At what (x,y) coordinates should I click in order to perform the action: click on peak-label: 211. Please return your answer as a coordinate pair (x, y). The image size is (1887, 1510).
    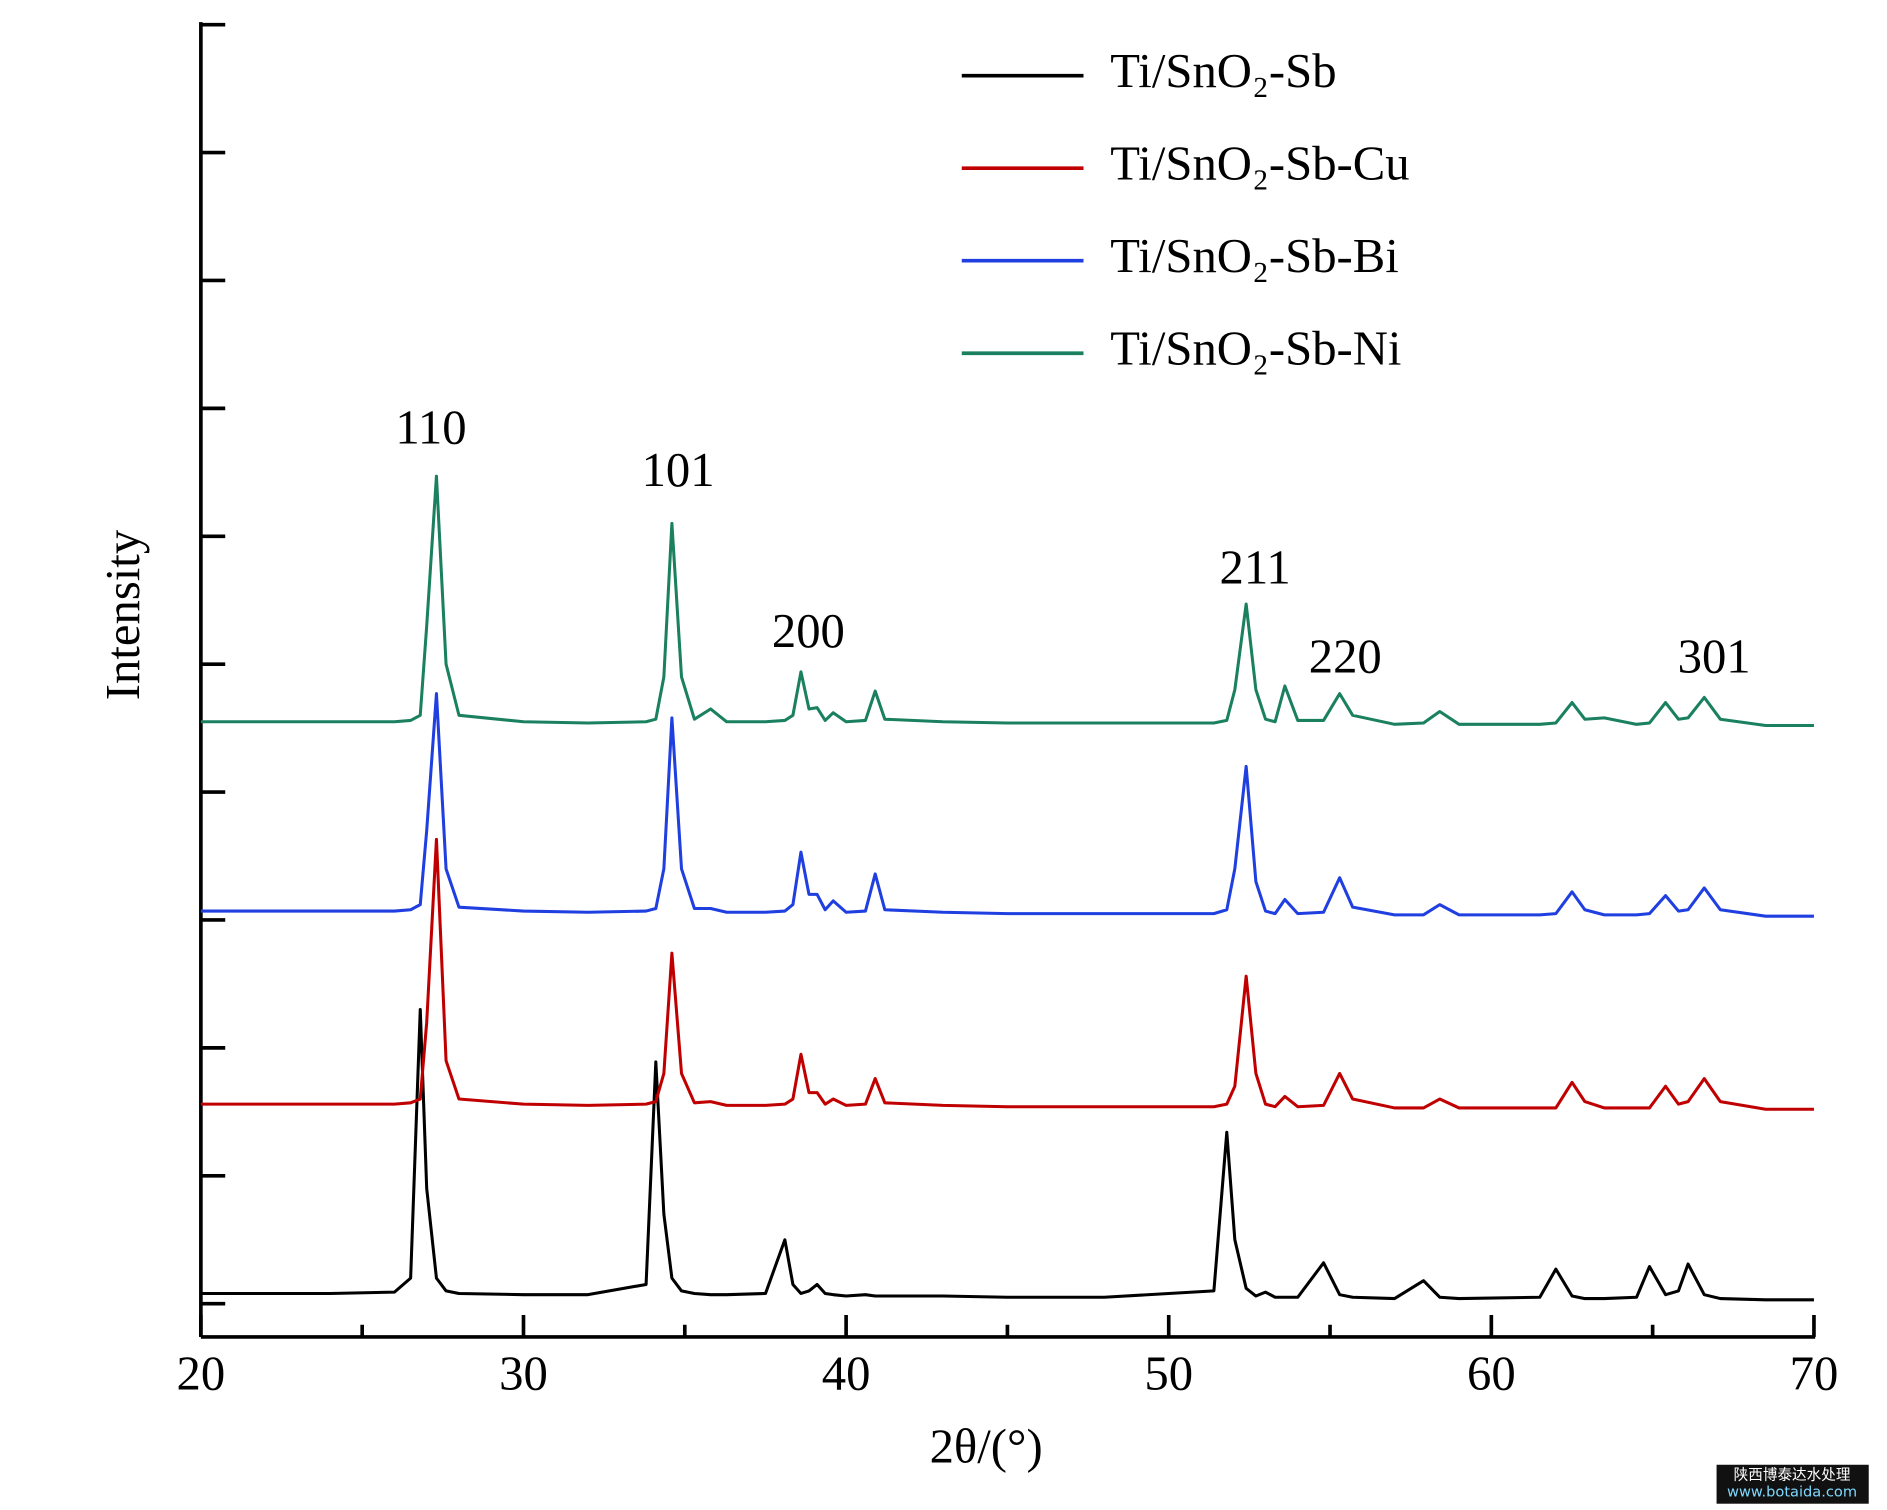
    Looking at the image, I should click on (1255, 568).